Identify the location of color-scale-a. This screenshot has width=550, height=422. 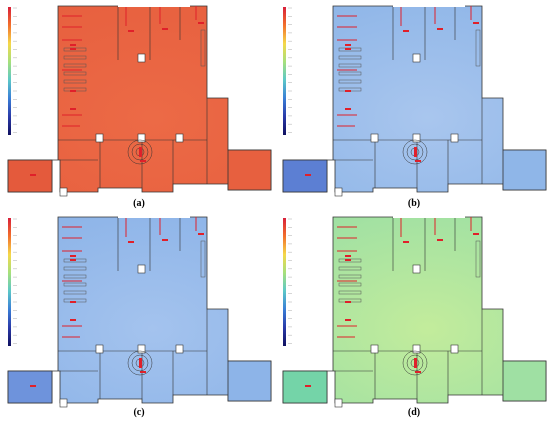
(12, 71).